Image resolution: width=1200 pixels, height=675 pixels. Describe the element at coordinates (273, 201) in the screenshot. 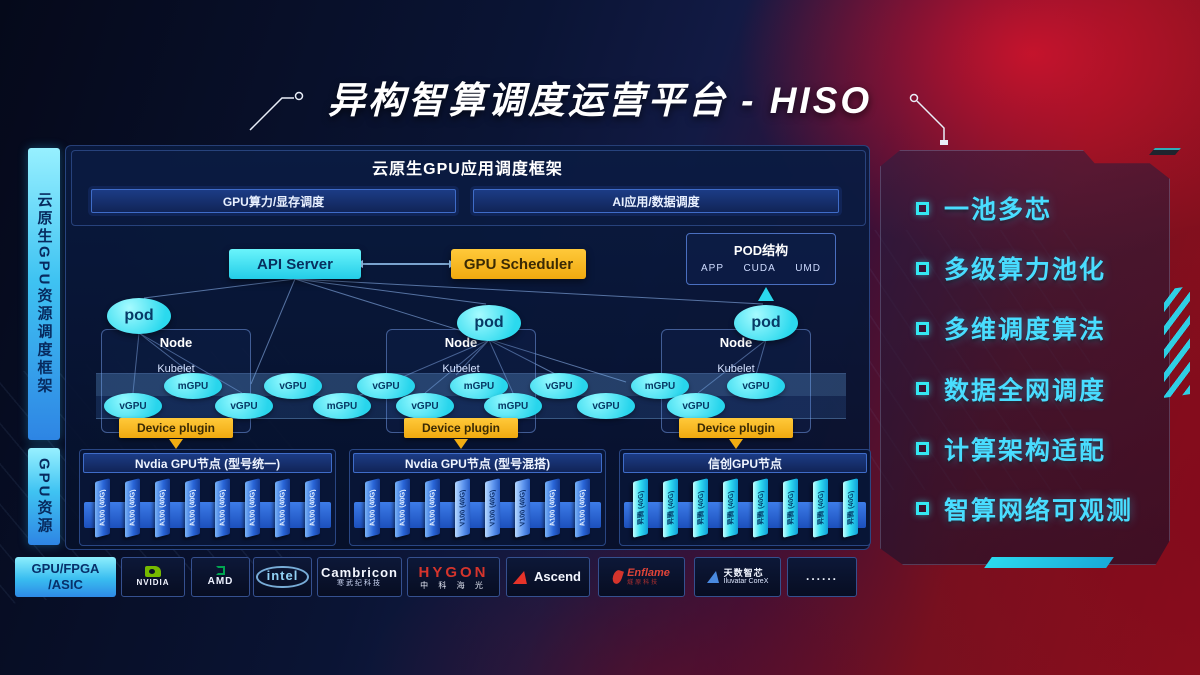

I see `lane-gpu-compute-memory: GPU算力/显存调度` at that location.